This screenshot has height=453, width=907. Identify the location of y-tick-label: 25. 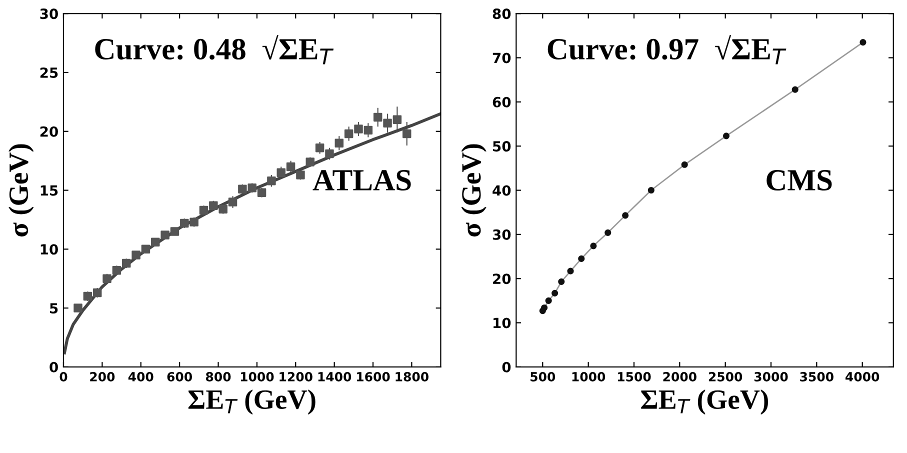
(49, 72).